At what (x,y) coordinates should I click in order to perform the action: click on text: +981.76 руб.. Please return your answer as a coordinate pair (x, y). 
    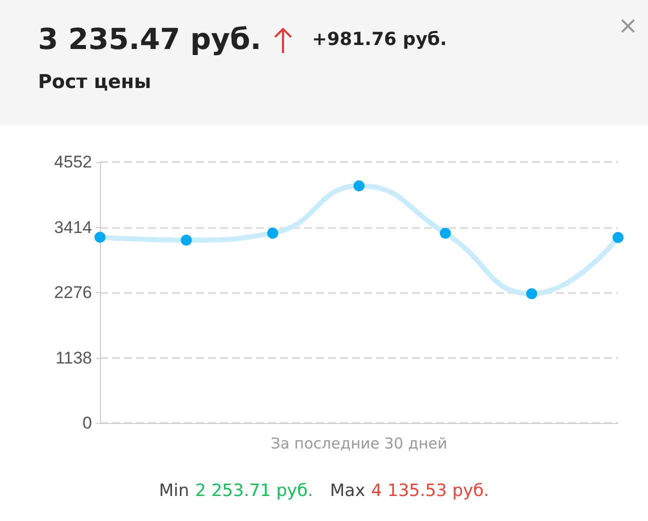
    Looking at the image, I should click on (379, 39).